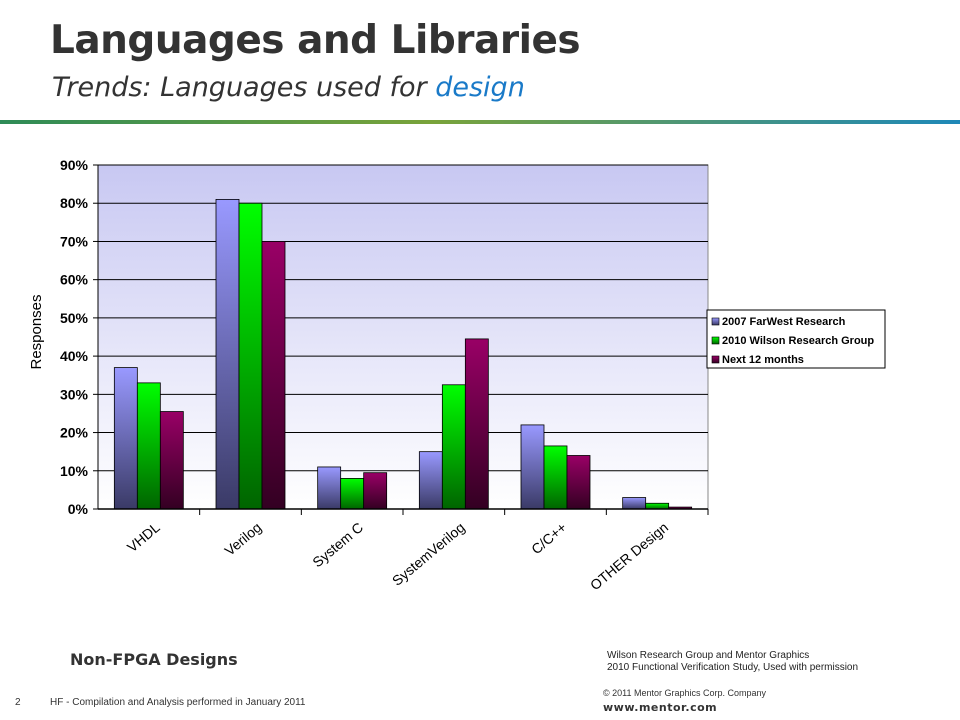 The height and width of the screenshot is (720, 960). Describe the element at coordinates (428, 554) in the screenshot. I see `category-label: SystemVerilog` at that location.